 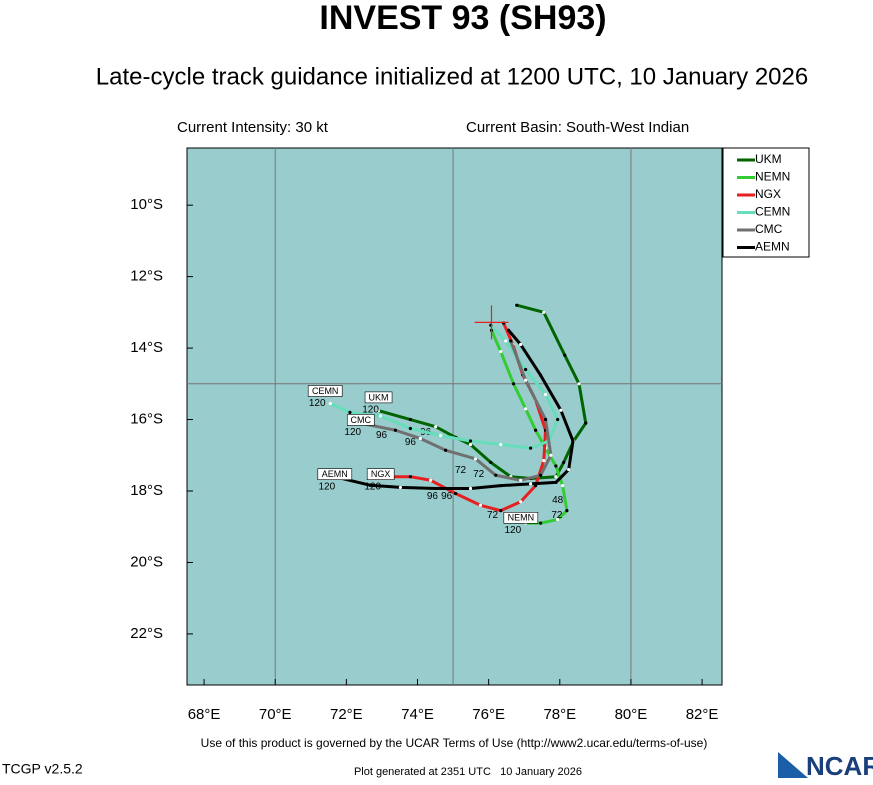 What do you see at coordinates (577, 127) in the screenshot?
I see `basin: Current Basin: South-West Indian` at bounding box center [577, 127].